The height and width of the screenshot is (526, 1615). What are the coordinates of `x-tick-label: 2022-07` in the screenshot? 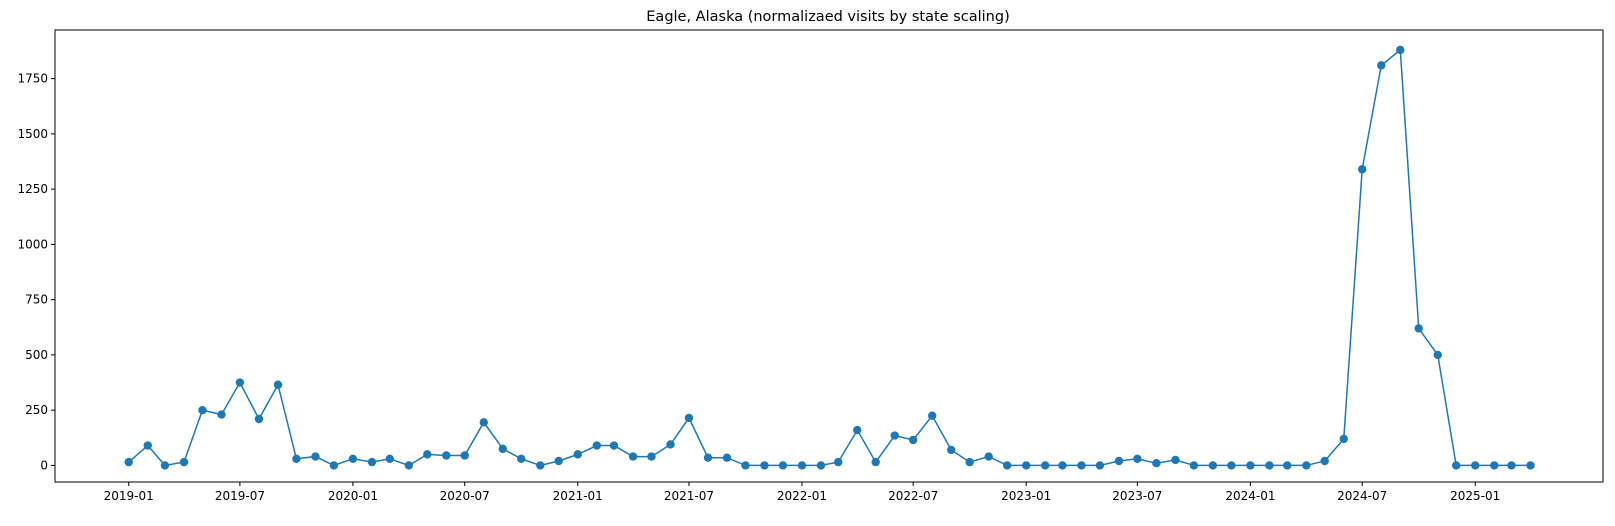 It's located at (913, 496).